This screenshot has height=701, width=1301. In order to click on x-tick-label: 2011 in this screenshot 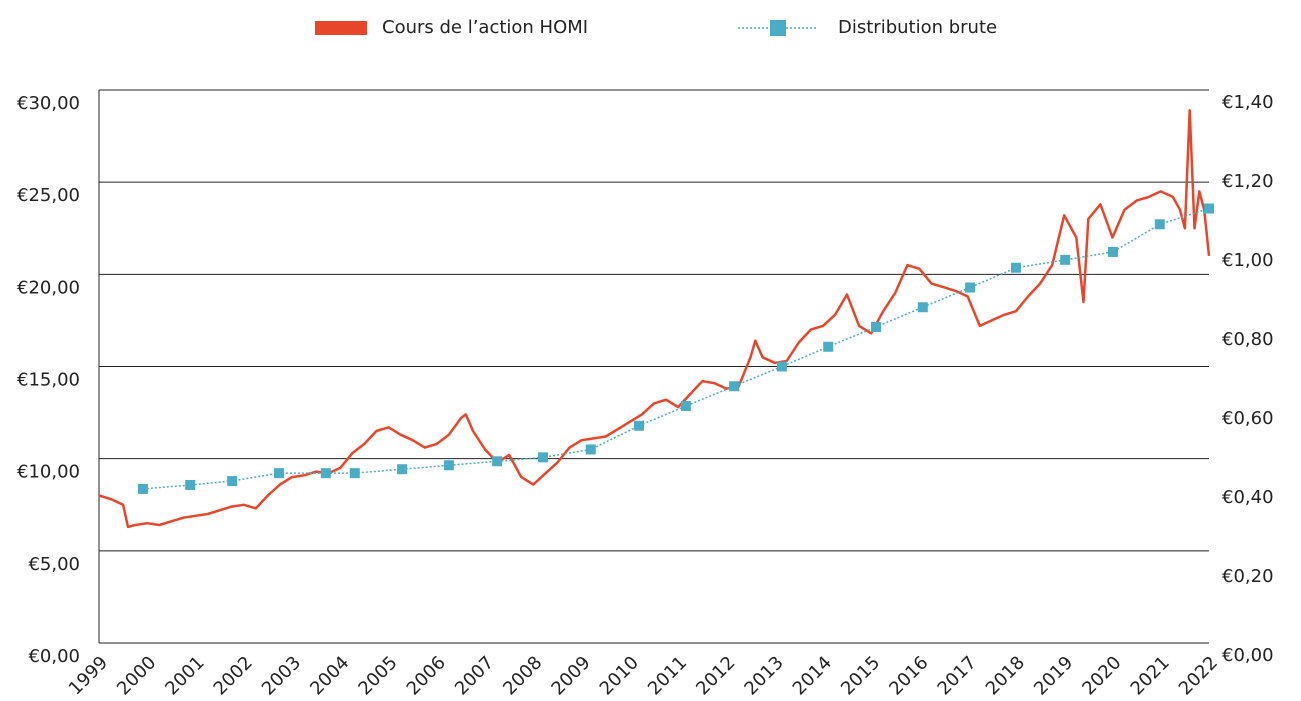, I will do `click(667, 675)`.